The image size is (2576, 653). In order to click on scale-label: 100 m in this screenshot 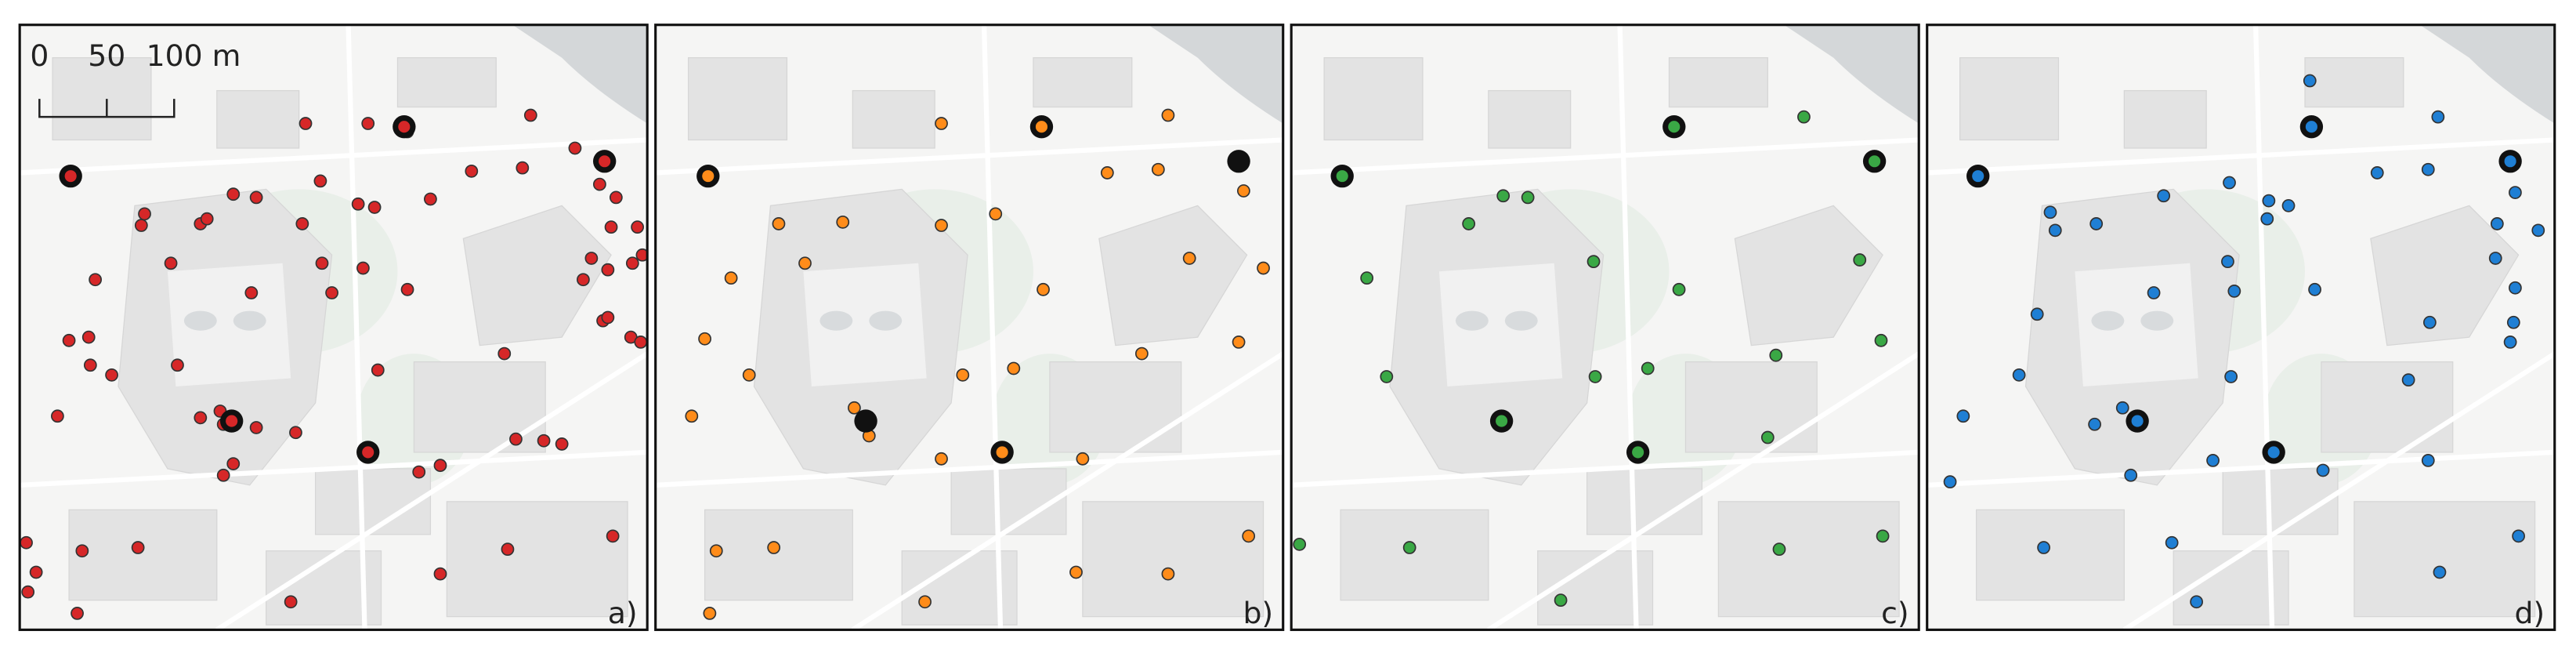, I will do `click(194, 55)`.